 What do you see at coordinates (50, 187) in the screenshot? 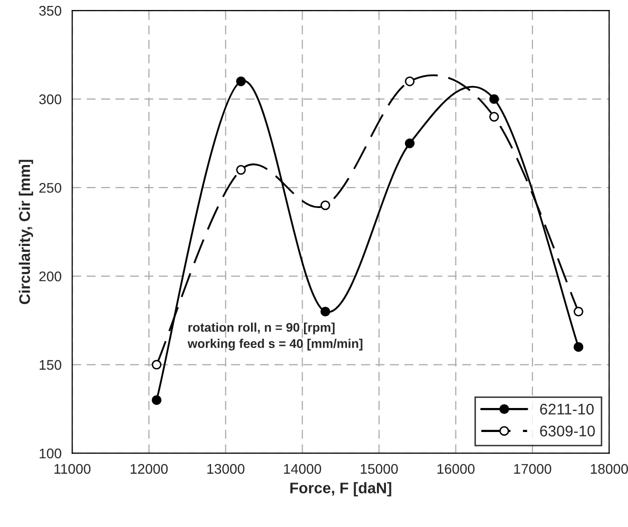
I see `y-tick-label: 250` at bounding box center [50, 187].